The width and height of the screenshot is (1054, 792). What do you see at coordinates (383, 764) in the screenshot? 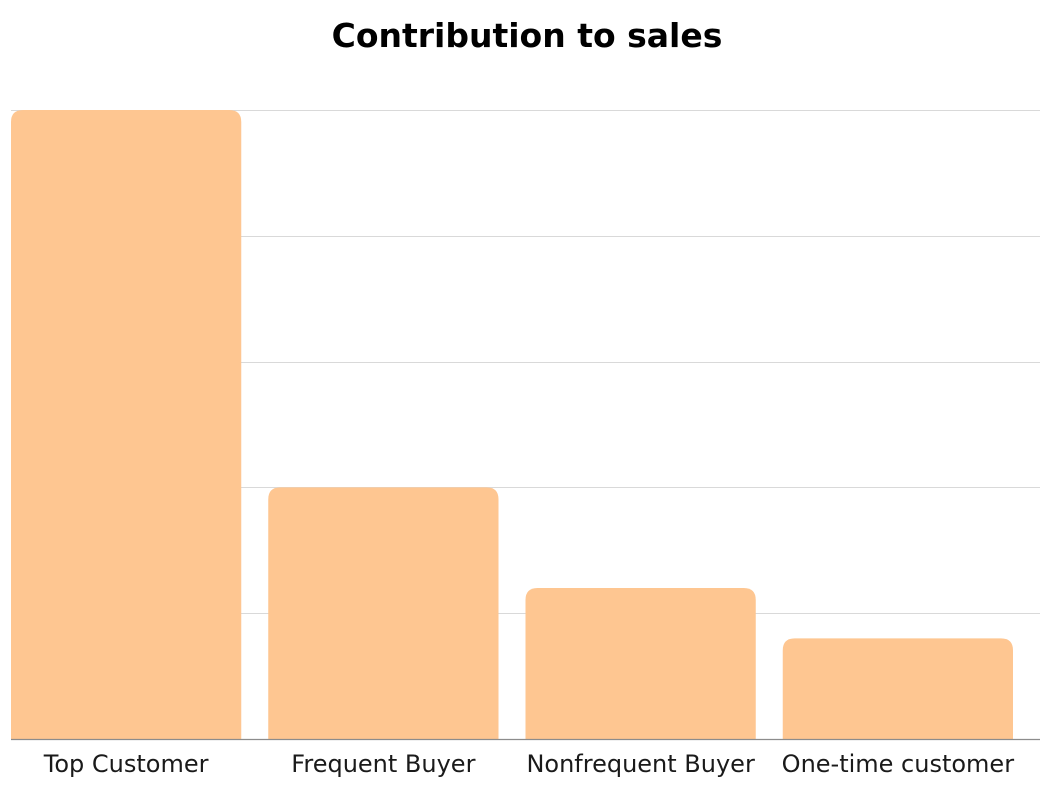
I see `category-label: Frequent Buyer` at bounding box center [383, 764].